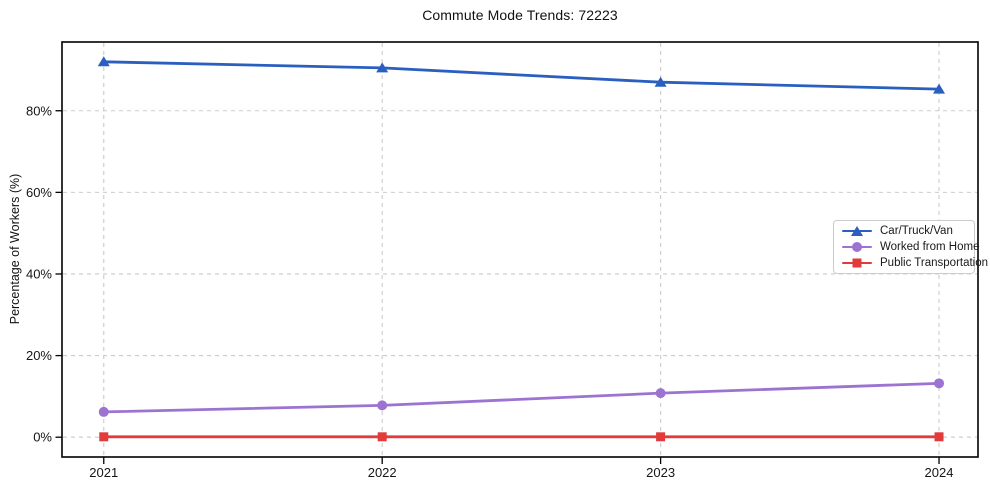  What do you see at coordinates (520, 15) in the screenshot?
I see `chart-title: Commute Mode Trends: 72223` at bounding box center [520, 15].